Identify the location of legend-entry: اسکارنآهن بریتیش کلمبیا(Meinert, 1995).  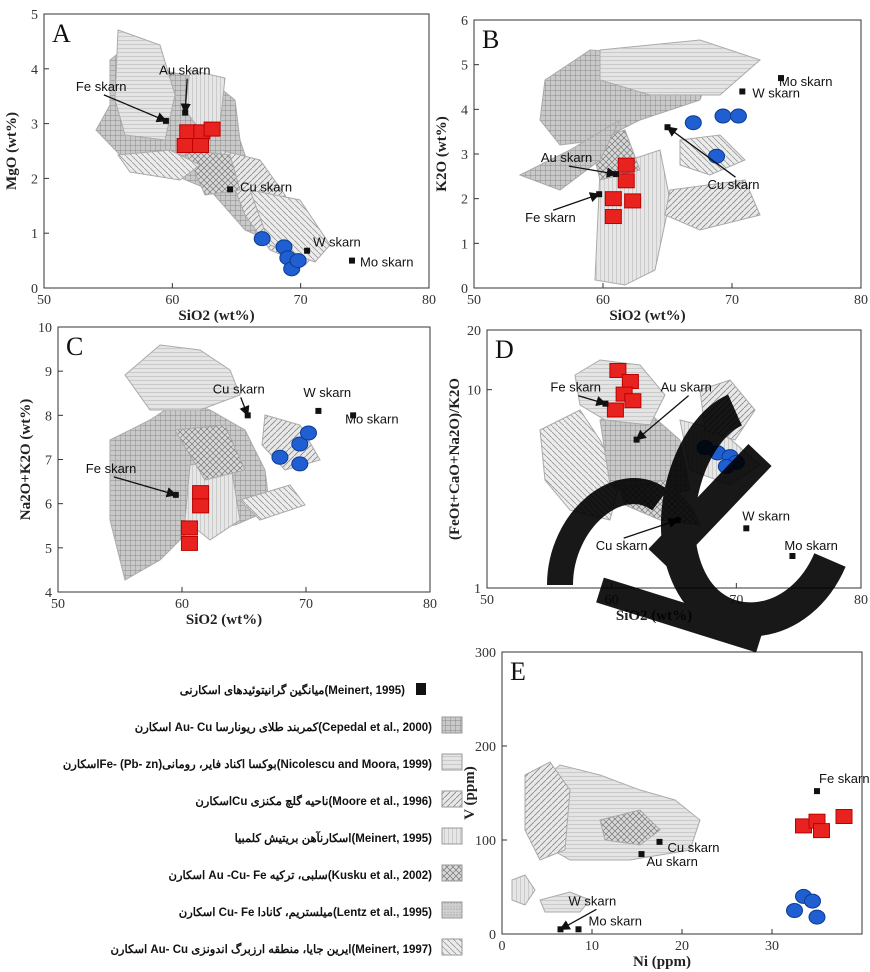
(334, 837).